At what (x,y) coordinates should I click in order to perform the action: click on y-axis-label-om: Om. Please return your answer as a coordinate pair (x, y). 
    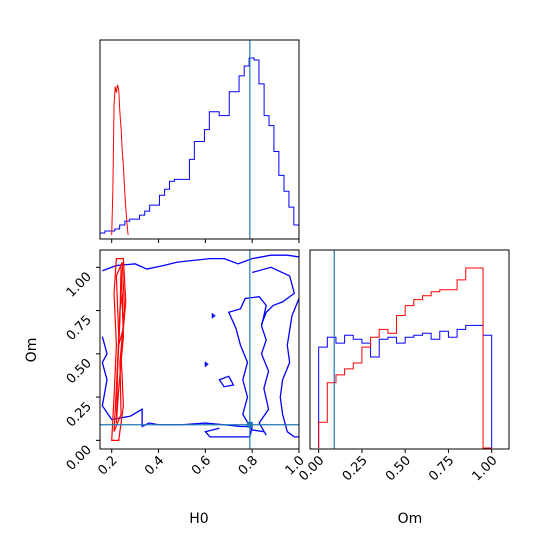
    Looking at the image, I should click on (32, 350).